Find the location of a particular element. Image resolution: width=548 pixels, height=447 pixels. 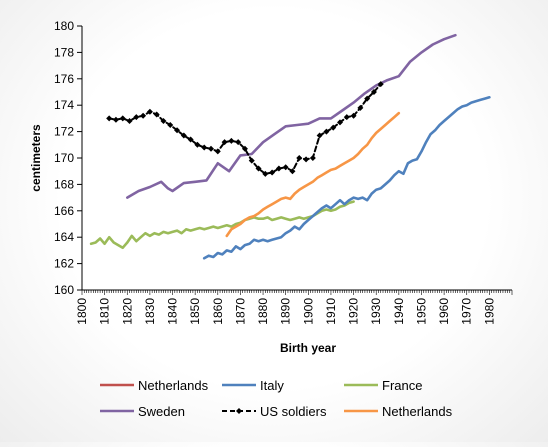

x-tick-label: 1920 is located at coordinates (354, 311).